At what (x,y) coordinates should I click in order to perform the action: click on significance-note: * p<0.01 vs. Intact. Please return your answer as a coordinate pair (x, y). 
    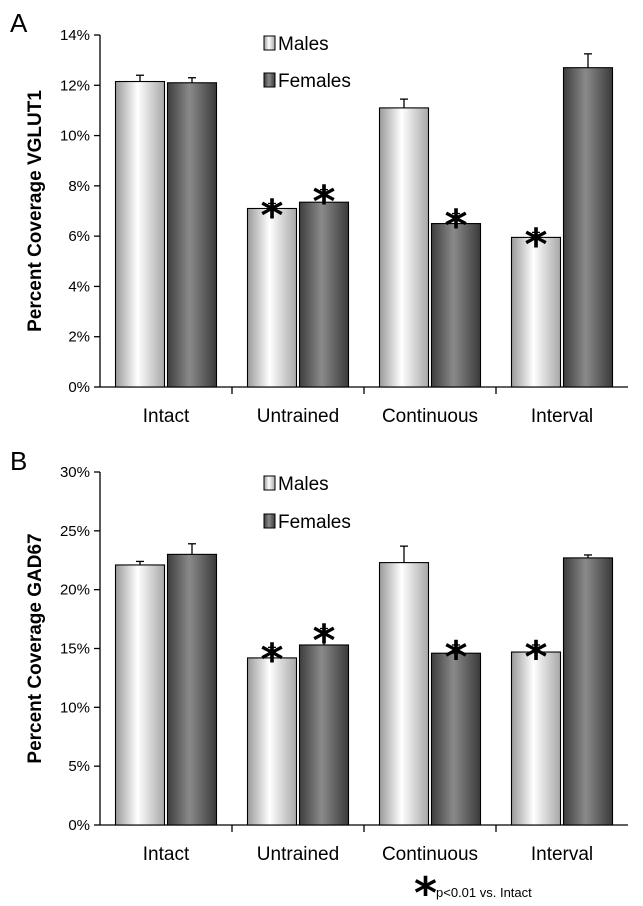
    Looking at the image, I should click on (473, 887).